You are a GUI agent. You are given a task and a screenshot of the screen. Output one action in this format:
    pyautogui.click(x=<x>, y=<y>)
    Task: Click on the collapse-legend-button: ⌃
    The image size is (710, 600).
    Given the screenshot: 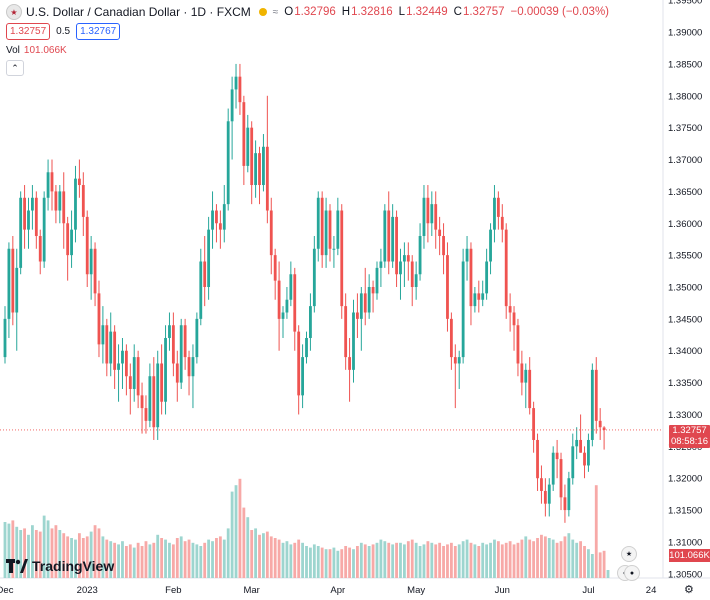 What is the action you would take?
    pyautogui.click(x=15, y=68)
    